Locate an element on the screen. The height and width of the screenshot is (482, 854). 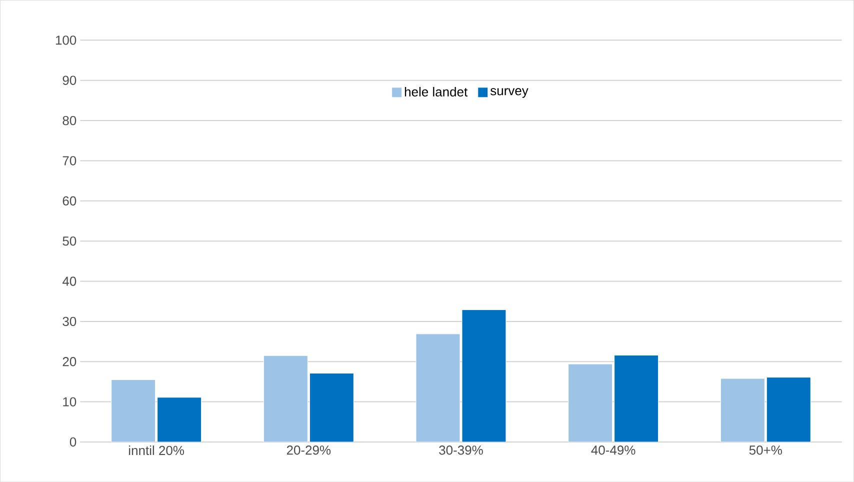
x-tick-label: 50+% is located at coordinates (765, 450).